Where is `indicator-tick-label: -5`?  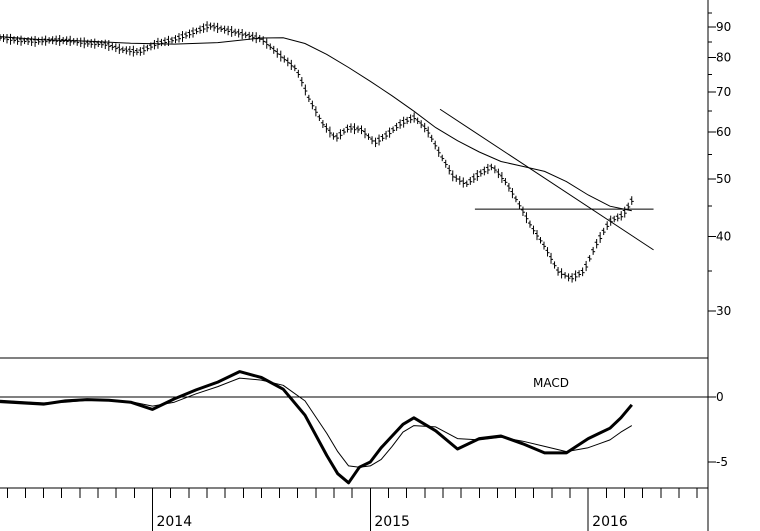 indicator-tick-label: -5 is located at coordinates (722, 462).